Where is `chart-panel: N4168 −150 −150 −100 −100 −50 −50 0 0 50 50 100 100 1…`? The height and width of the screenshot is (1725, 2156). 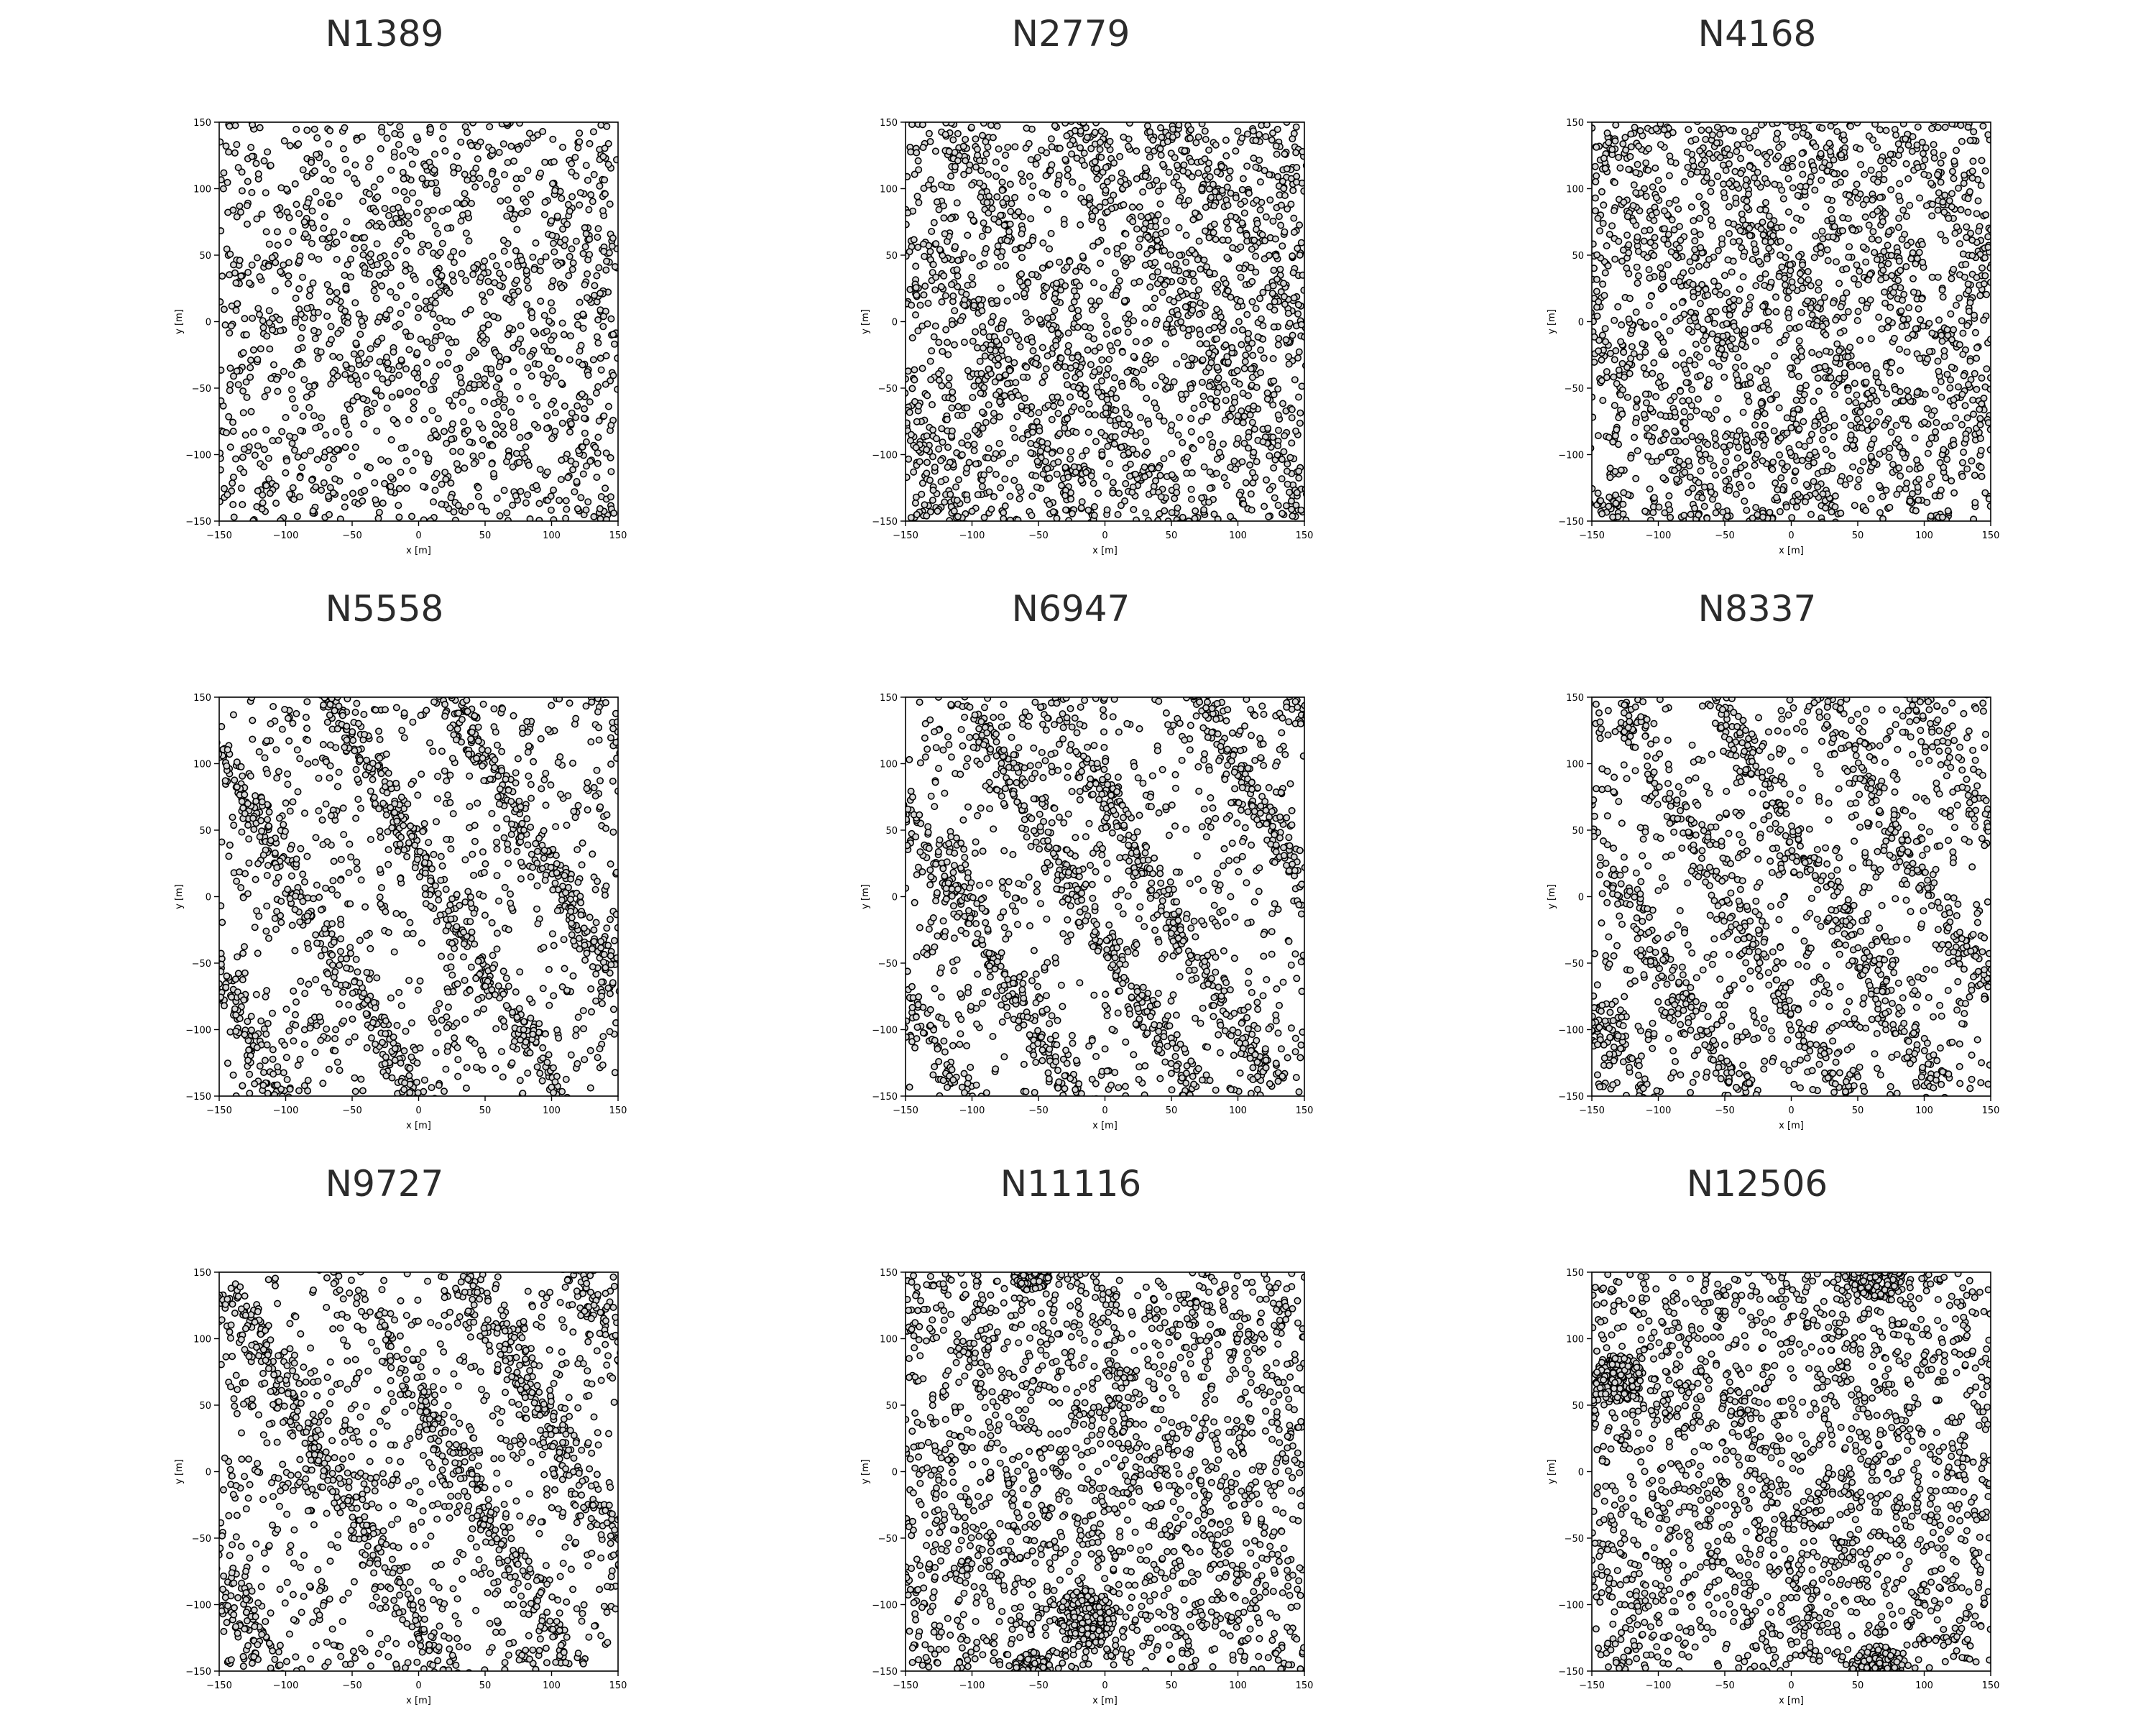
chart-panel: N4168 −150 −150 −100 −100 −50 −50 0 0 50 50 100 100 1… is located at coordinates (1758, 287).